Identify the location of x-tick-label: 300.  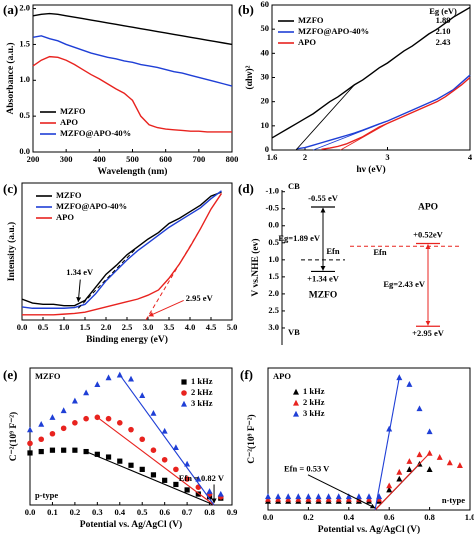
(66, 159).